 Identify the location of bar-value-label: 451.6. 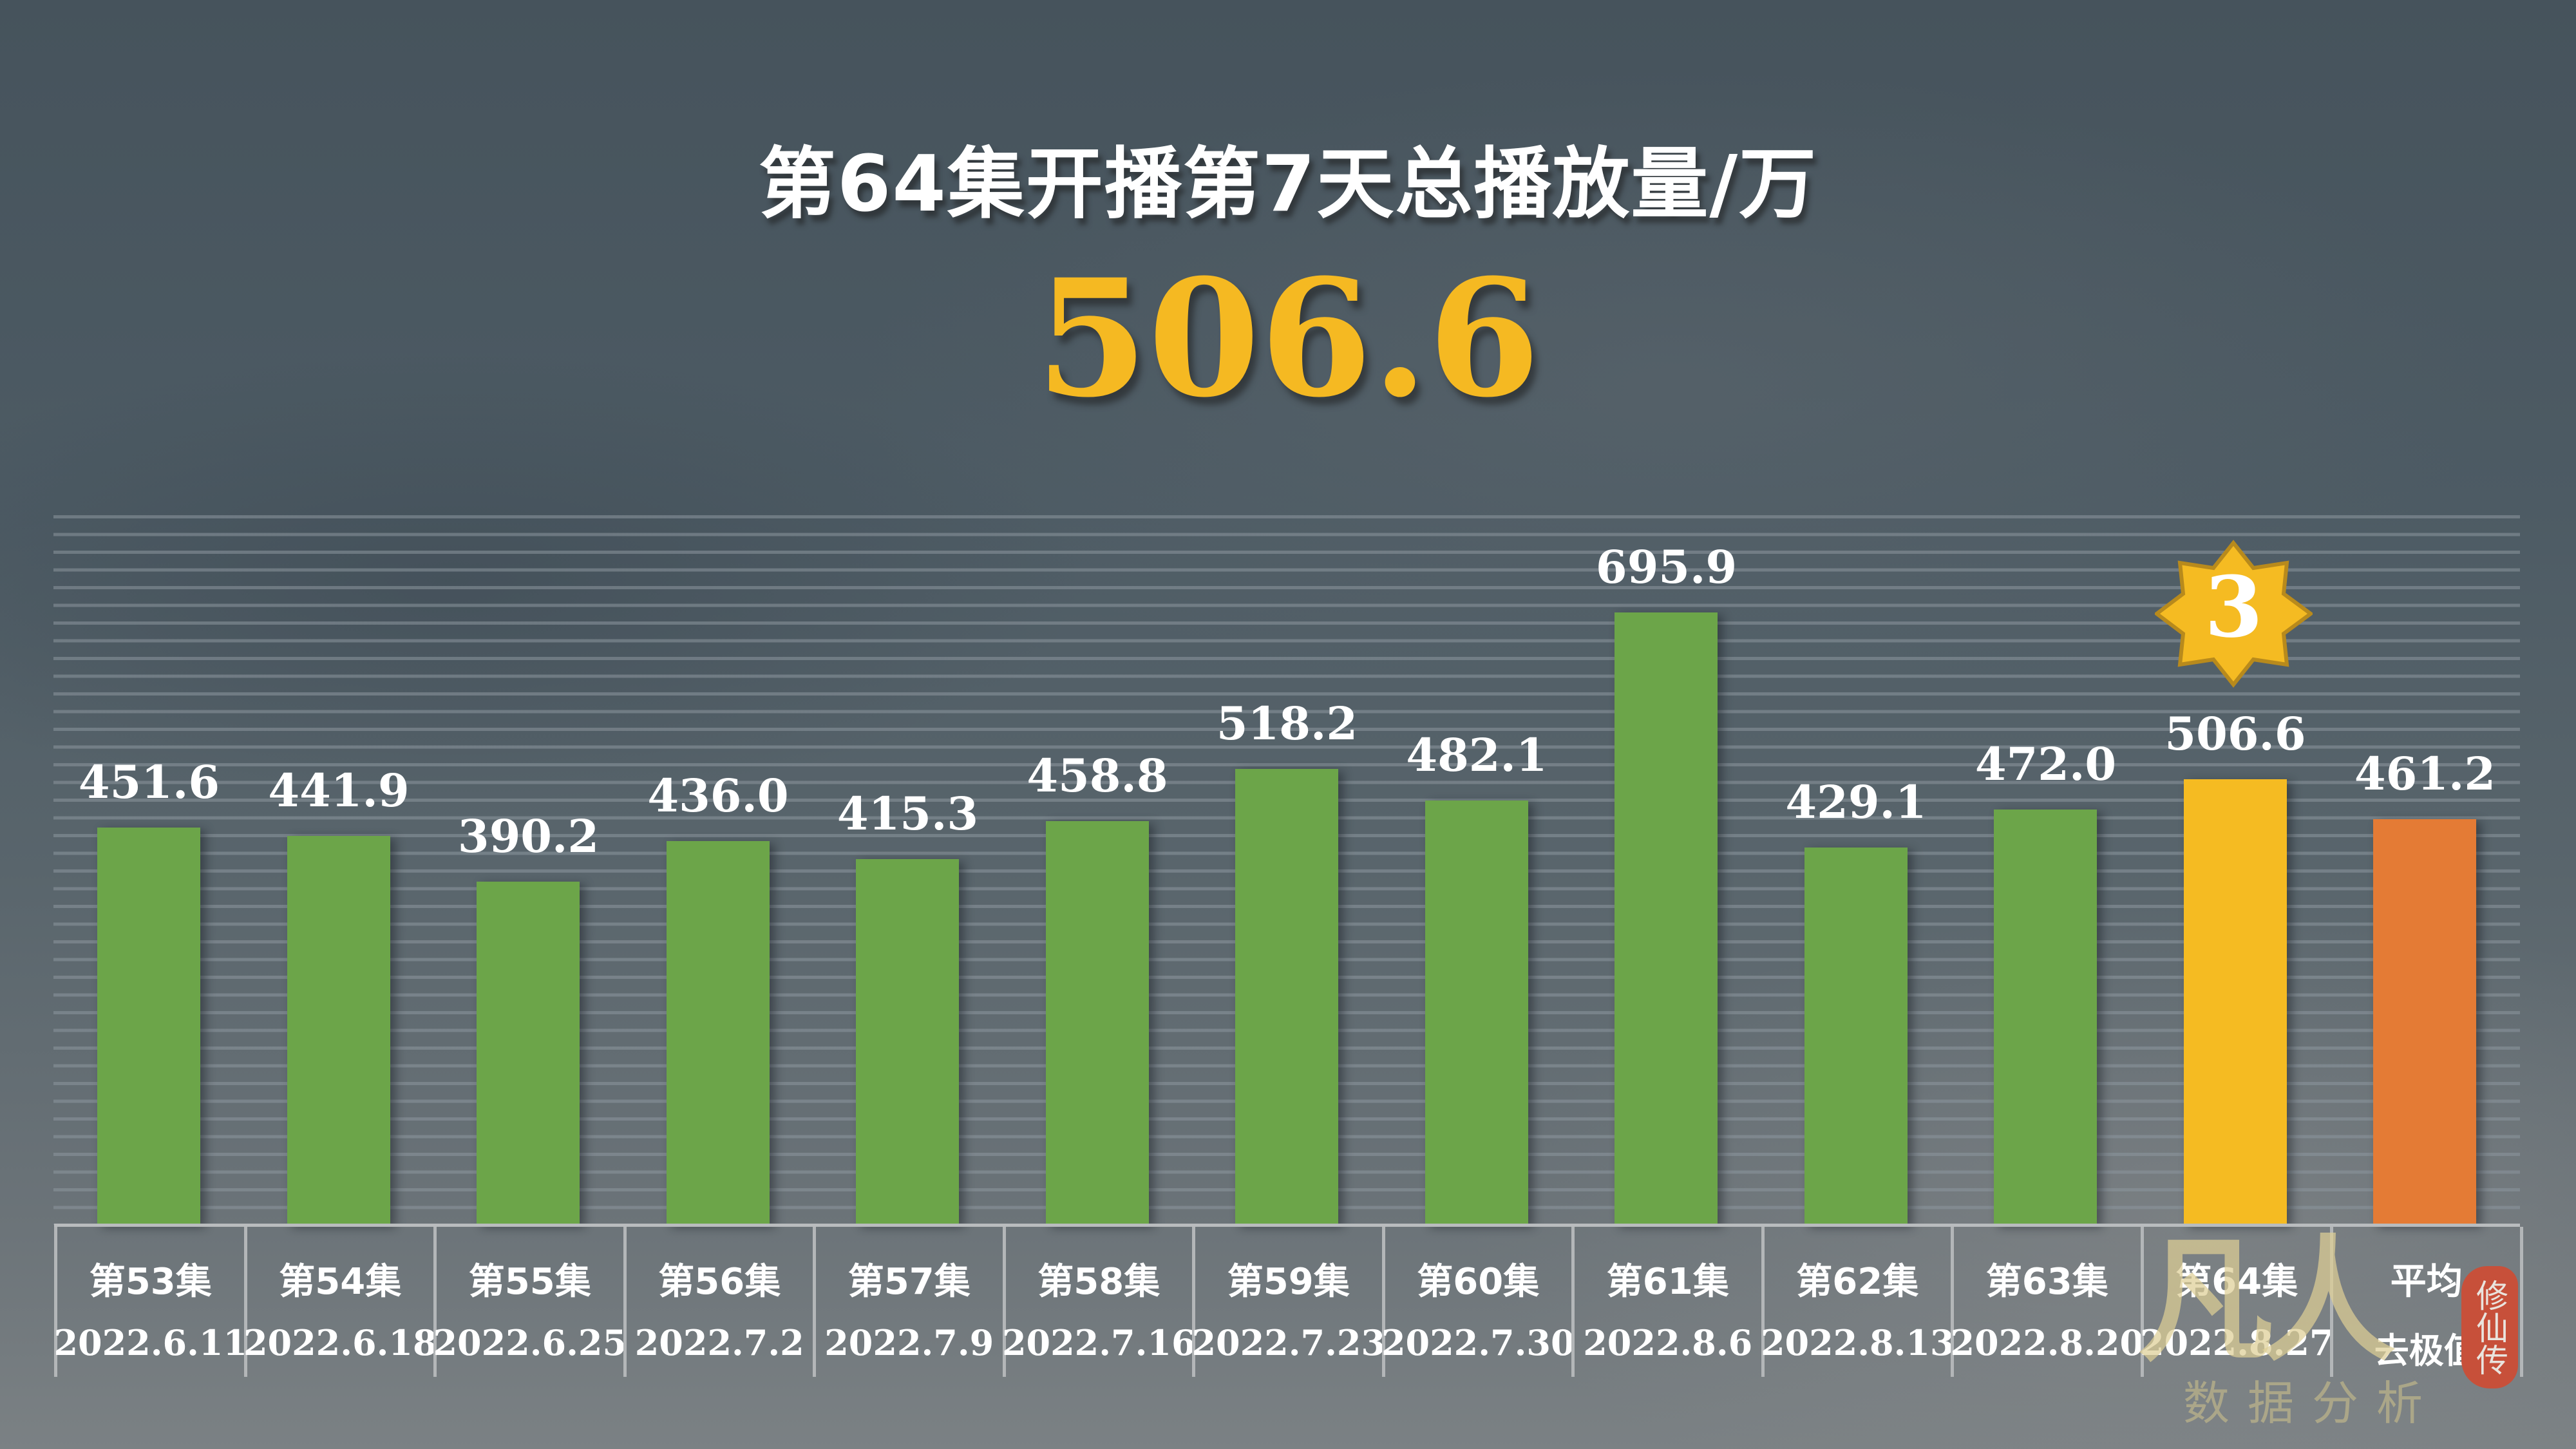
(149, 782).